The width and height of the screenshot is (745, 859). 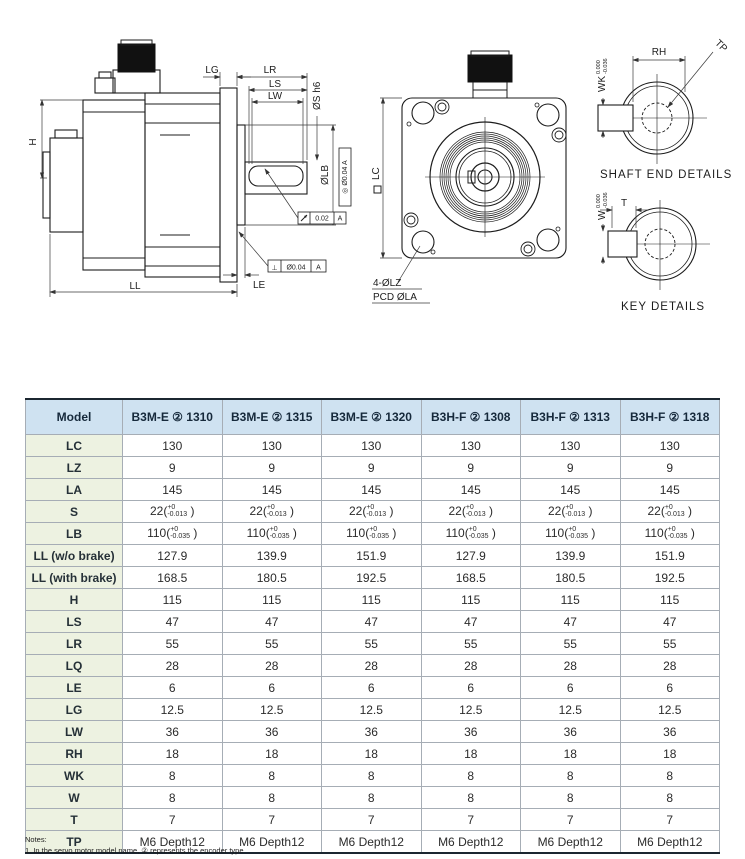 What do you see at coordinates (74, 797) in the screenshot?
I see `row-label: W` at bounding box center [74, 797].